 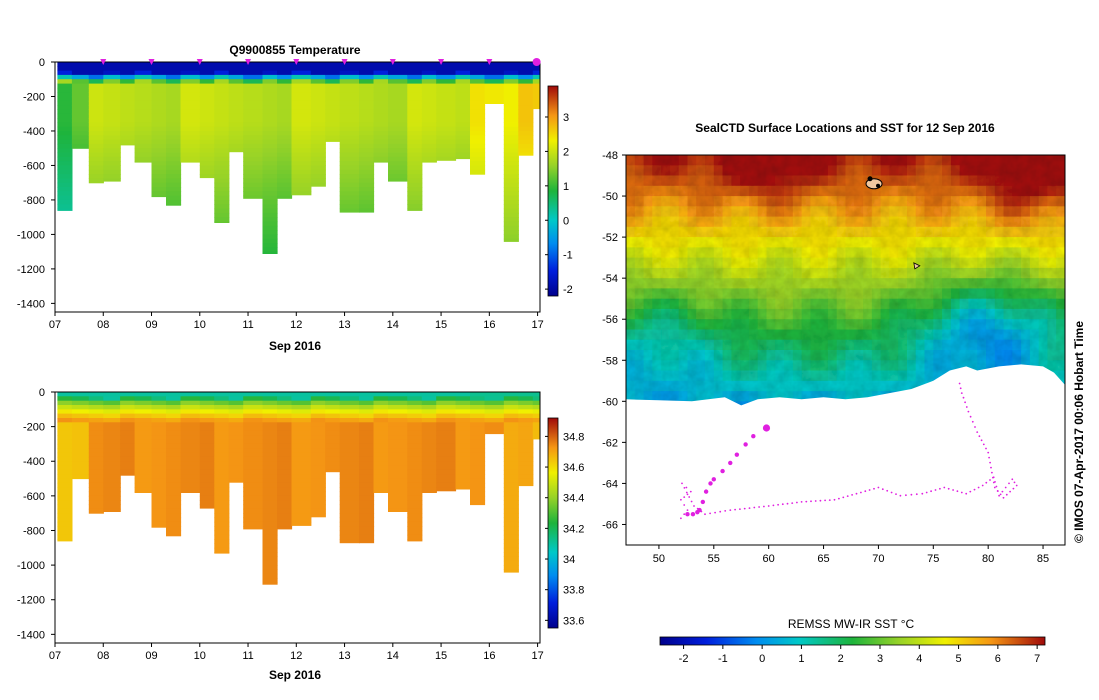 I want to click on colorbar-tick-label: 34, so click(x=569, y=560).